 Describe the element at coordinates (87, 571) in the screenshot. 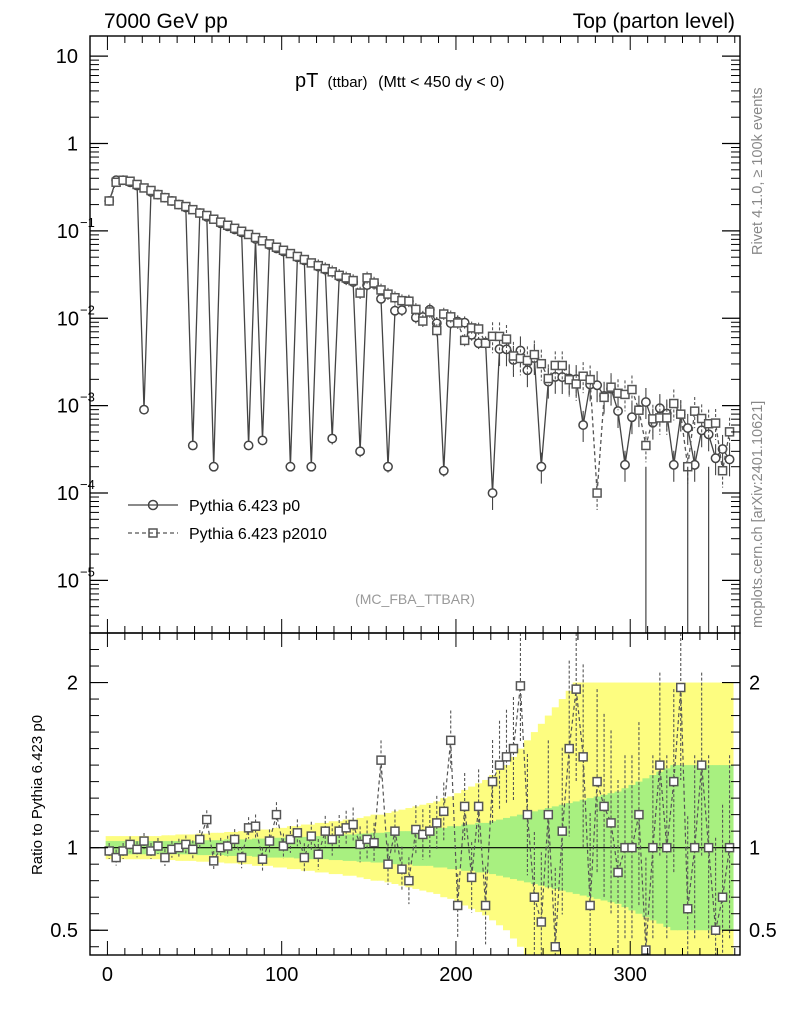

I see `main-ytick-exponent: −5` at that location.